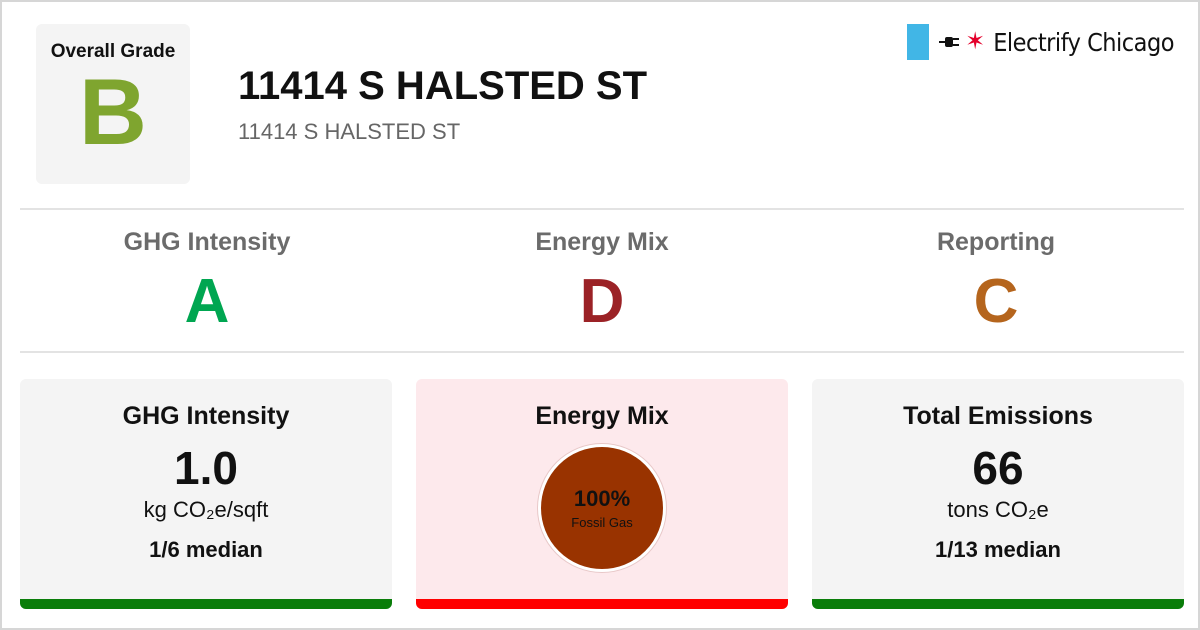 This screenshot has width=1200, height=630. I want to click on brand-name: Electrify Chicago, so click(1083, 42).